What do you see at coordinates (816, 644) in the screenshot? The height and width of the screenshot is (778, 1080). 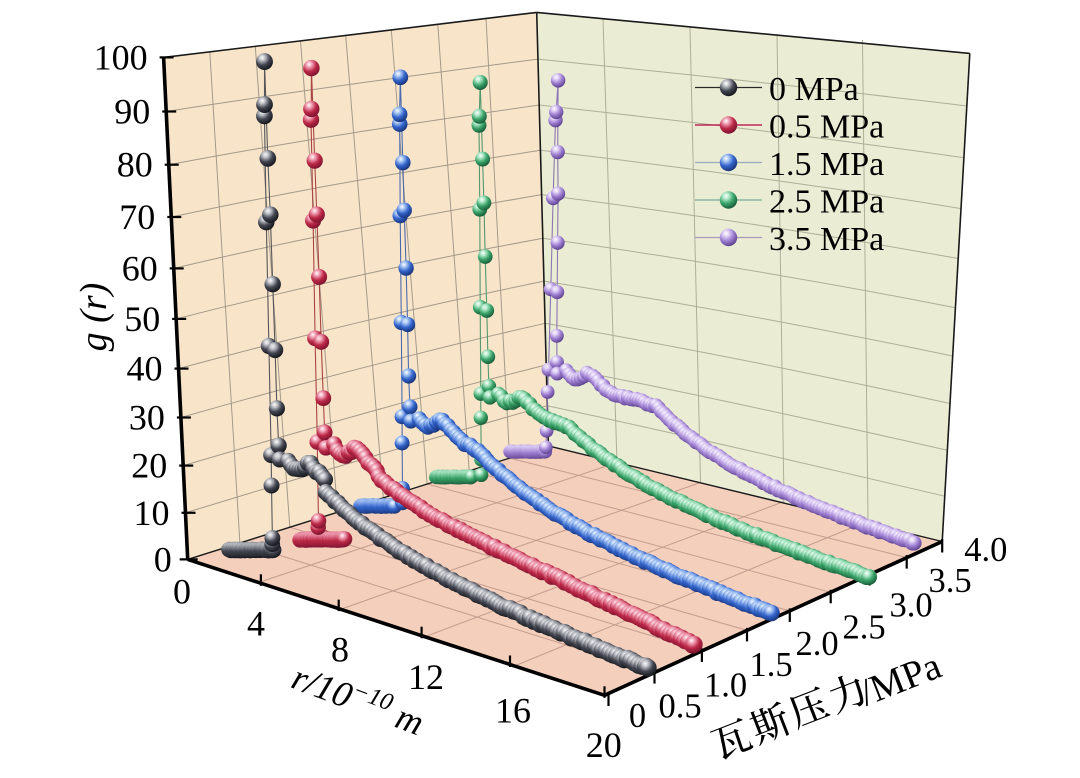 I see `svg-text: 2.0` at bounding box center [816, 644].